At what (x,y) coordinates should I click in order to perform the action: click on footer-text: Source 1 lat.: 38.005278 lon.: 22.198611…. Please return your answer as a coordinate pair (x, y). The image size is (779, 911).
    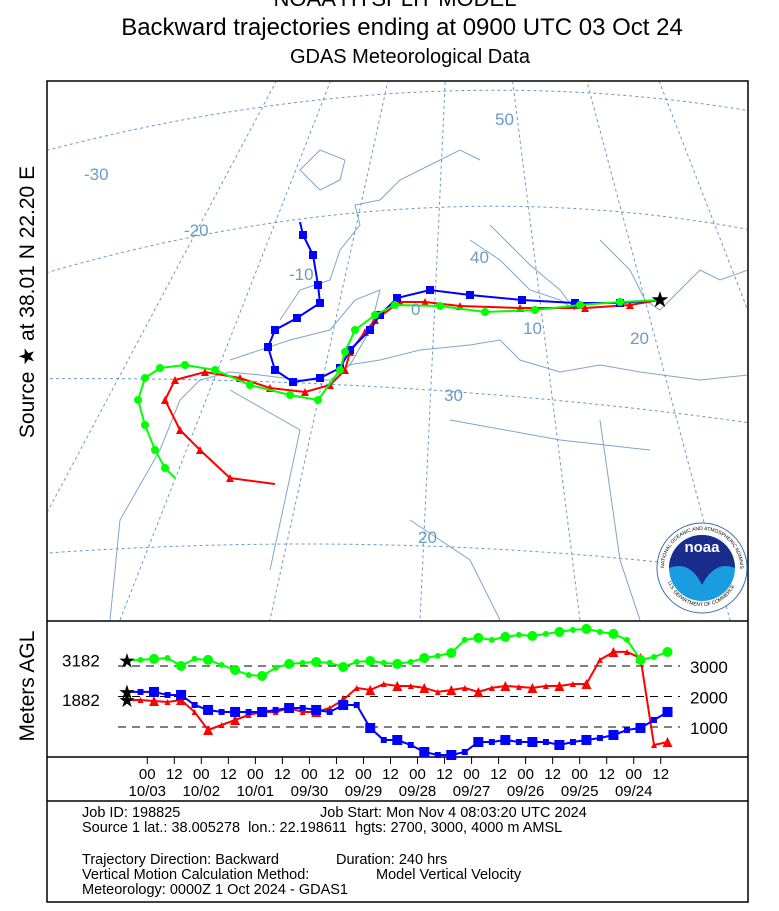
    Looking at the image, I should click on (322, 828).